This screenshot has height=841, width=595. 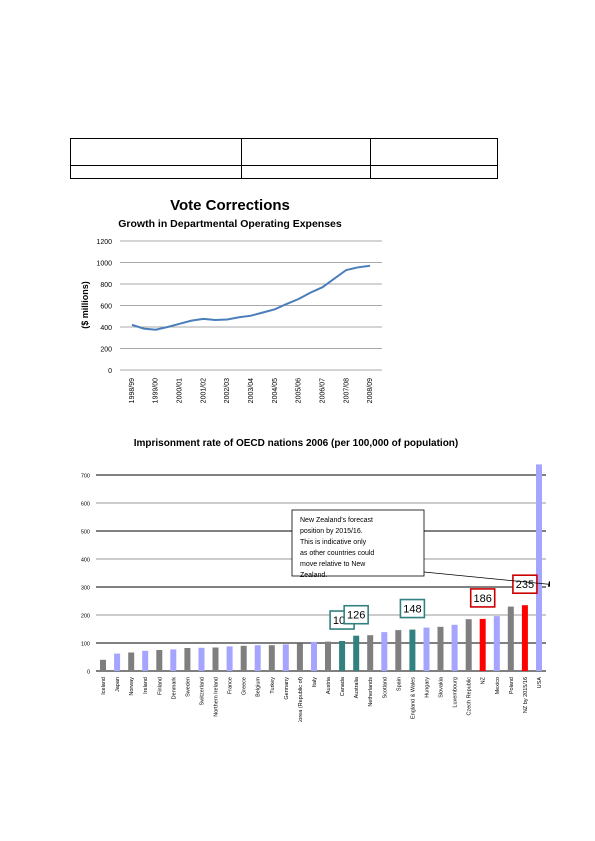 What do you see at coordinates (526, 695) in the screenshot?
I see `x-tick-label: NZ by 2015/16` at bounding box center [526, 695].